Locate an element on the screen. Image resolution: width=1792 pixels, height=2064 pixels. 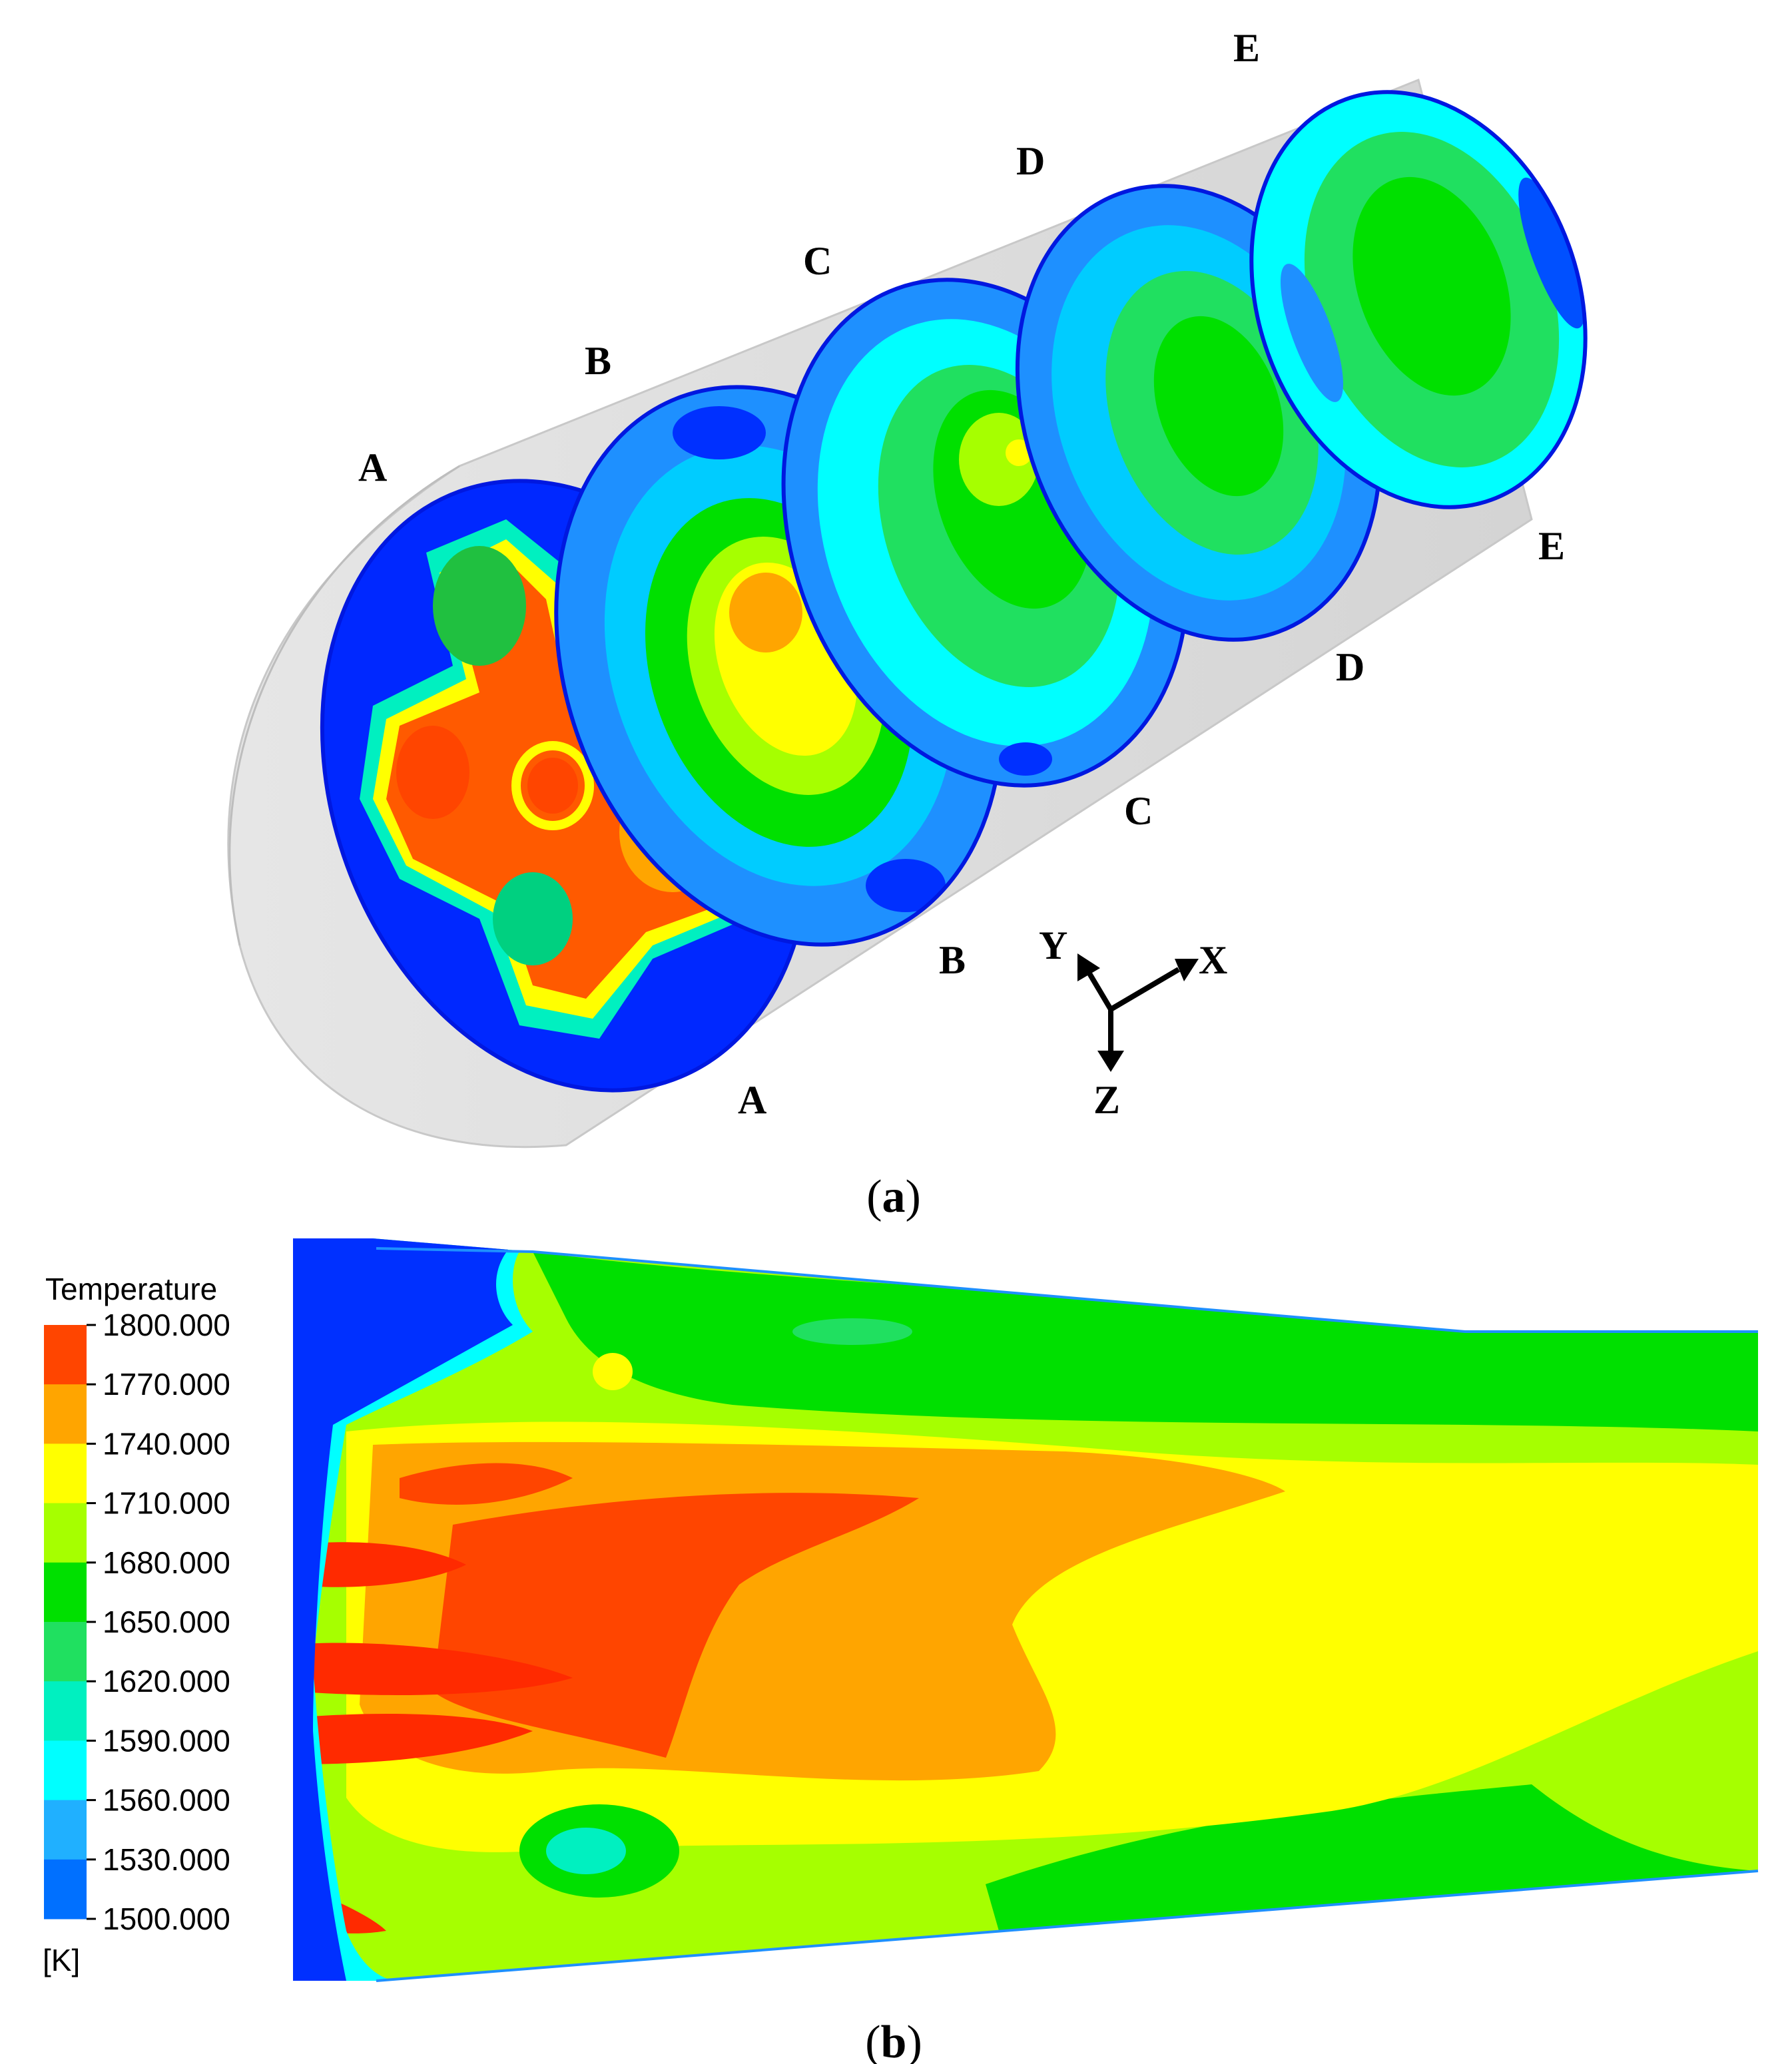
axis-y-label: Y is located at coordinates (1053, 945).